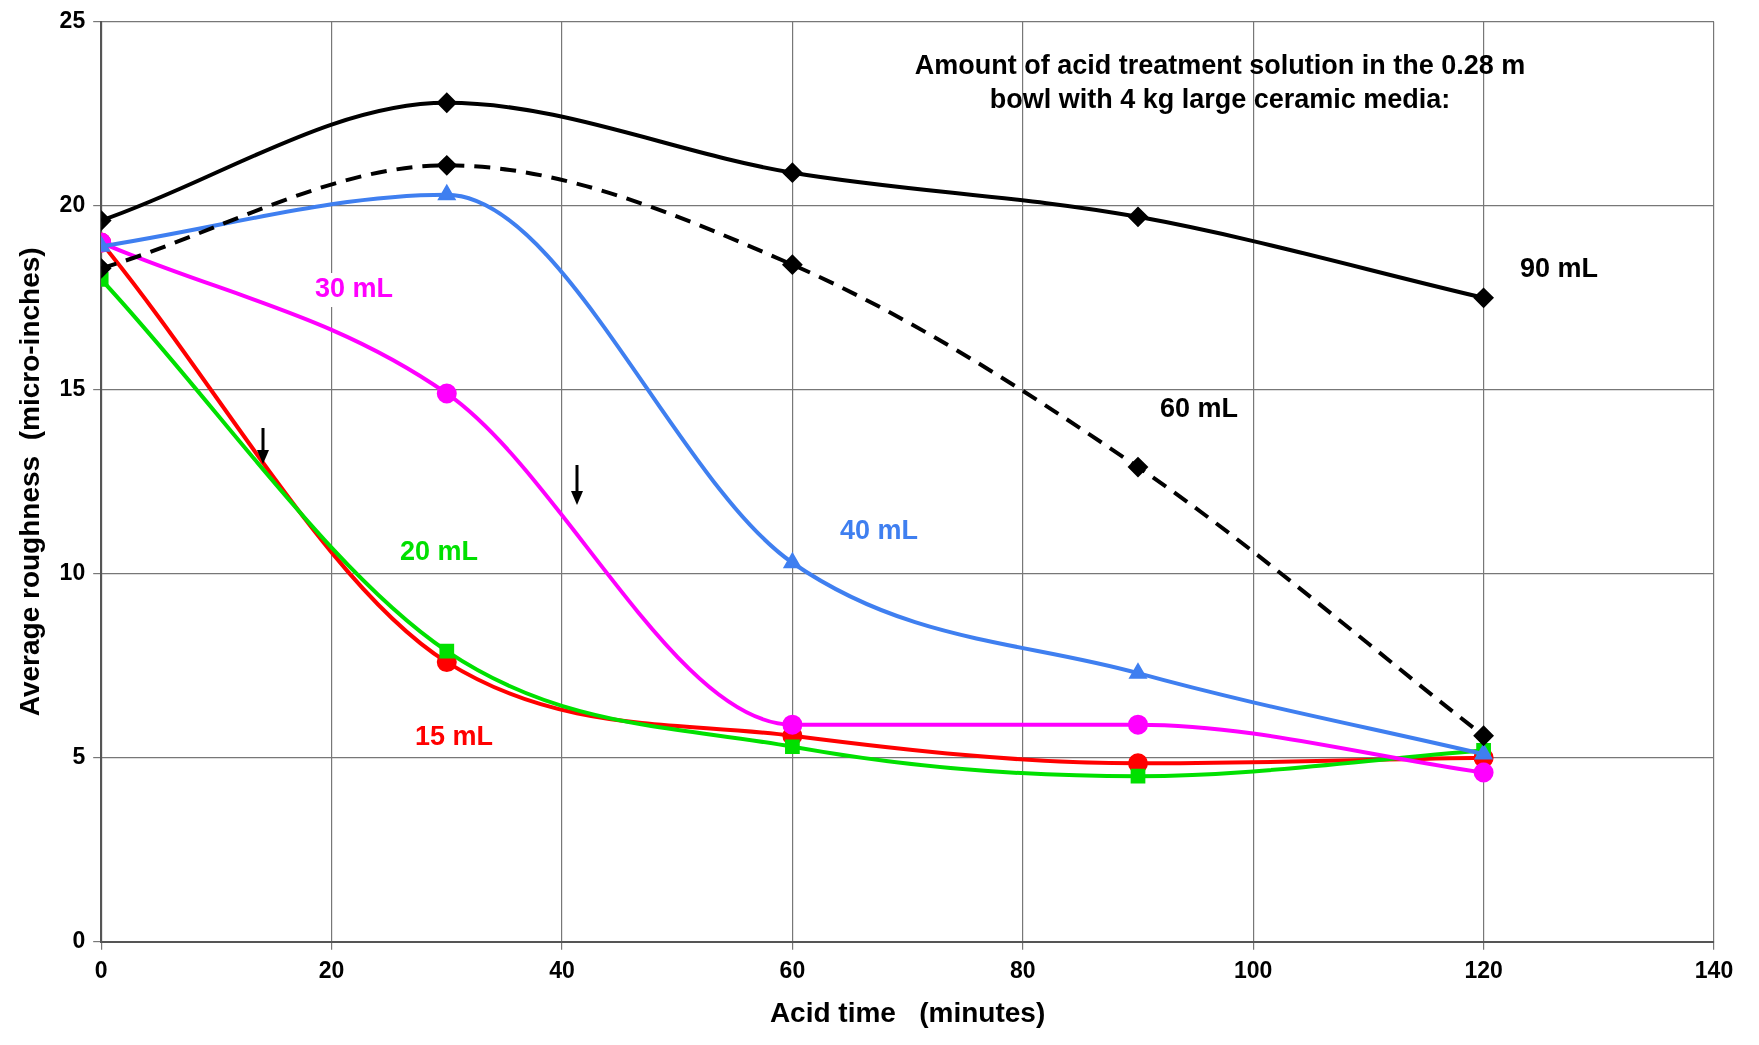  I want to click on y-tick-label: 0, so click(79, 940).